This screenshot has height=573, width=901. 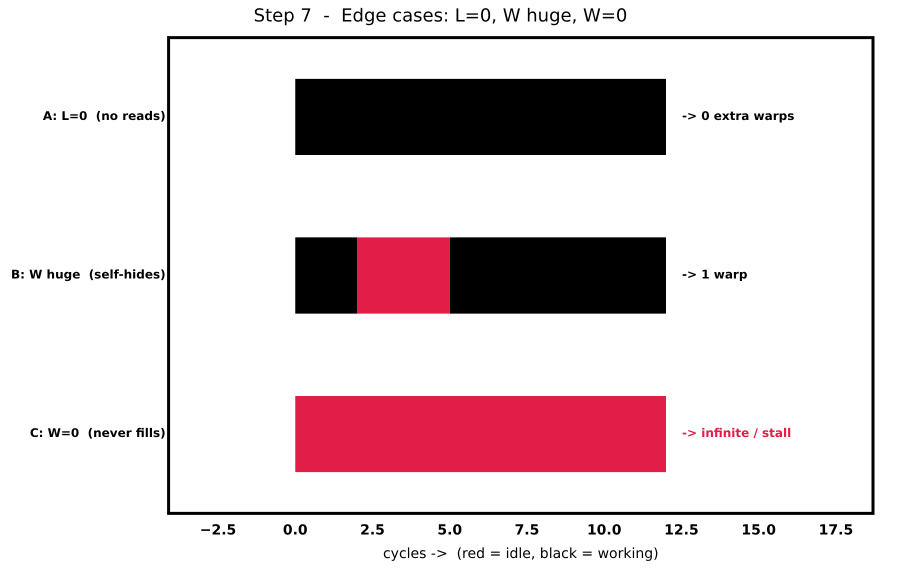 What do you see at coordinates (449, 530) in the screenshot?
I see `x-tick-label: 5.0` at bounding box center [449, 530].